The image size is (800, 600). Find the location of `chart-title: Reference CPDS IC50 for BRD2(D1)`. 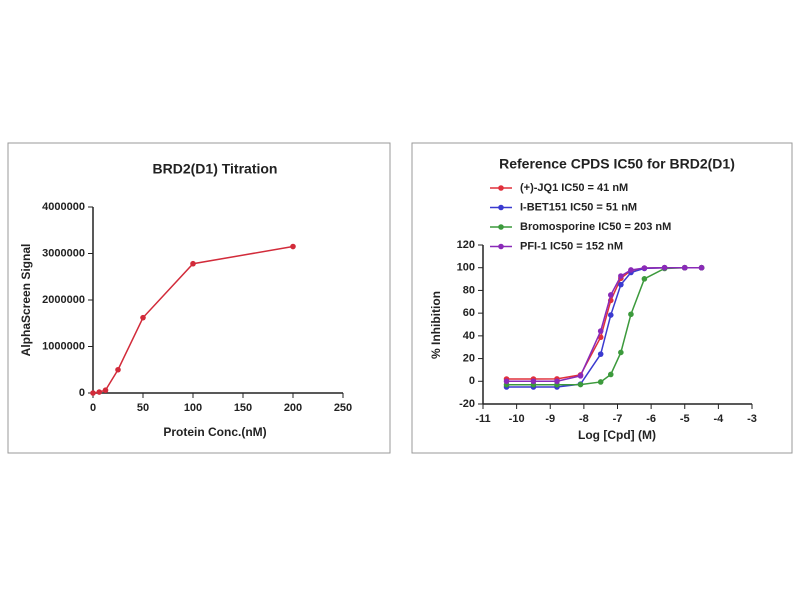

chart-title: Reference CPDS IC50 for BRD2(D1) is located at coordinates (617, 164).